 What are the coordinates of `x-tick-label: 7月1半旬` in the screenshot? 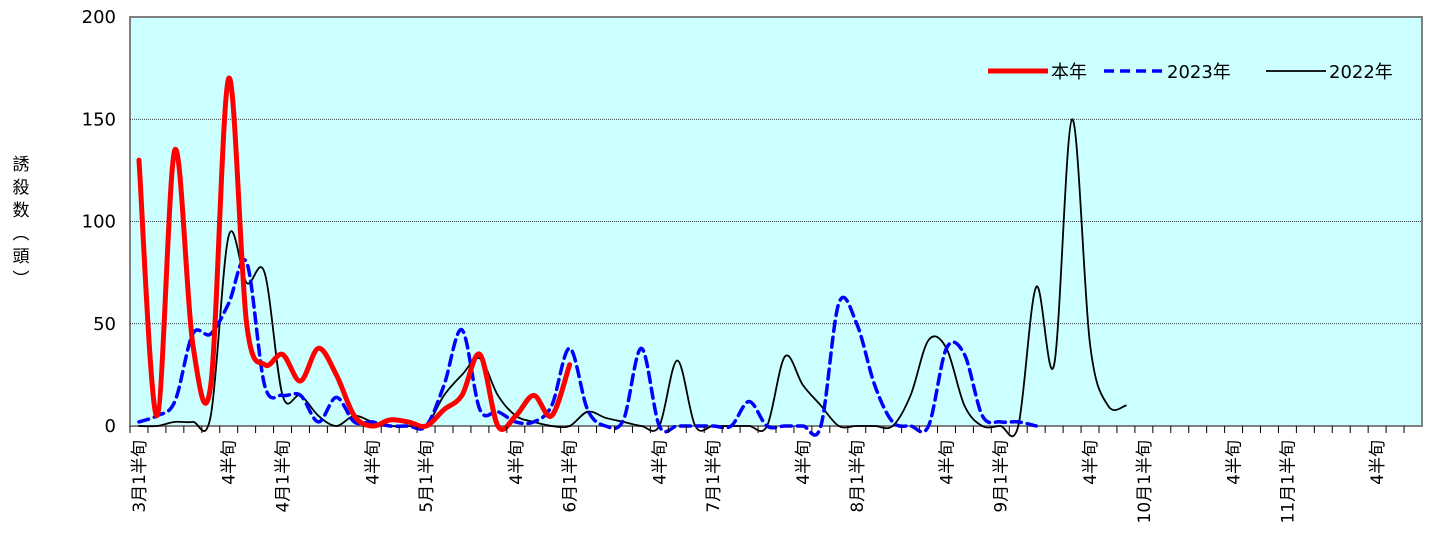 It's located at (714, 476).